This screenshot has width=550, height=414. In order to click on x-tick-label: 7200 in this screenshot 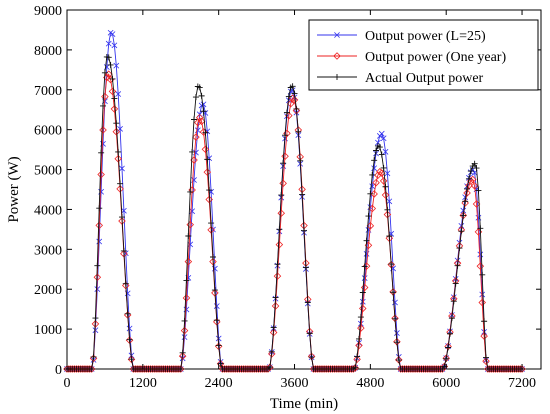, I will do `click(522, 383)`.